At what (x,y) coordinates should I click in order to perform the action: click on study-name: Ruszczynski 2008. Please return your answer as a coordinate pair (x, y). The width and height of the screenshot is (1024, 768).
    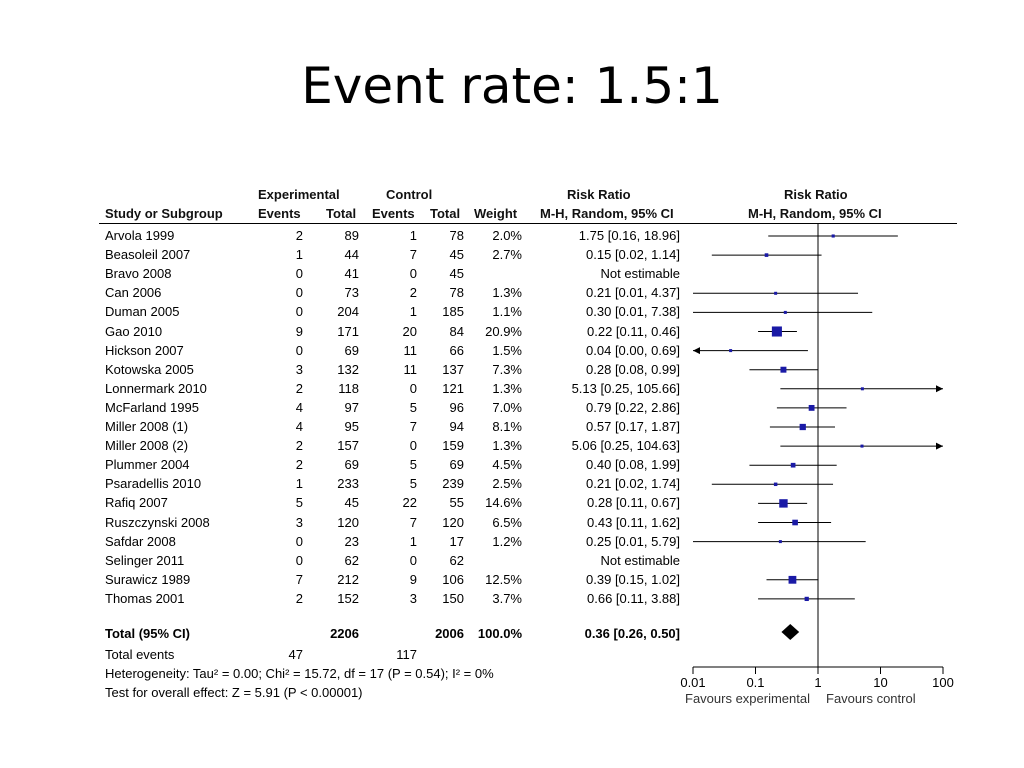
    Looking at the image, I should click on (157, 522).